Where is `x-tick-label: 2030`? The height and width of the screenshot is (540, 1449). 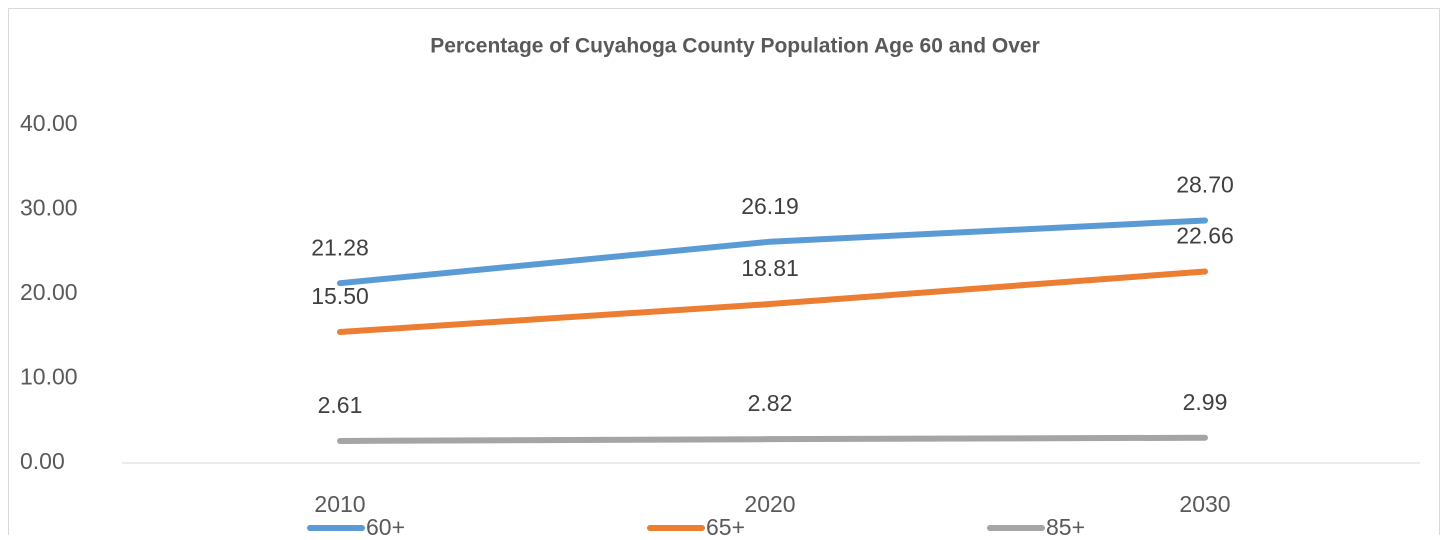
x-tick-label: 2030 is located at coordinates (1204, 504).